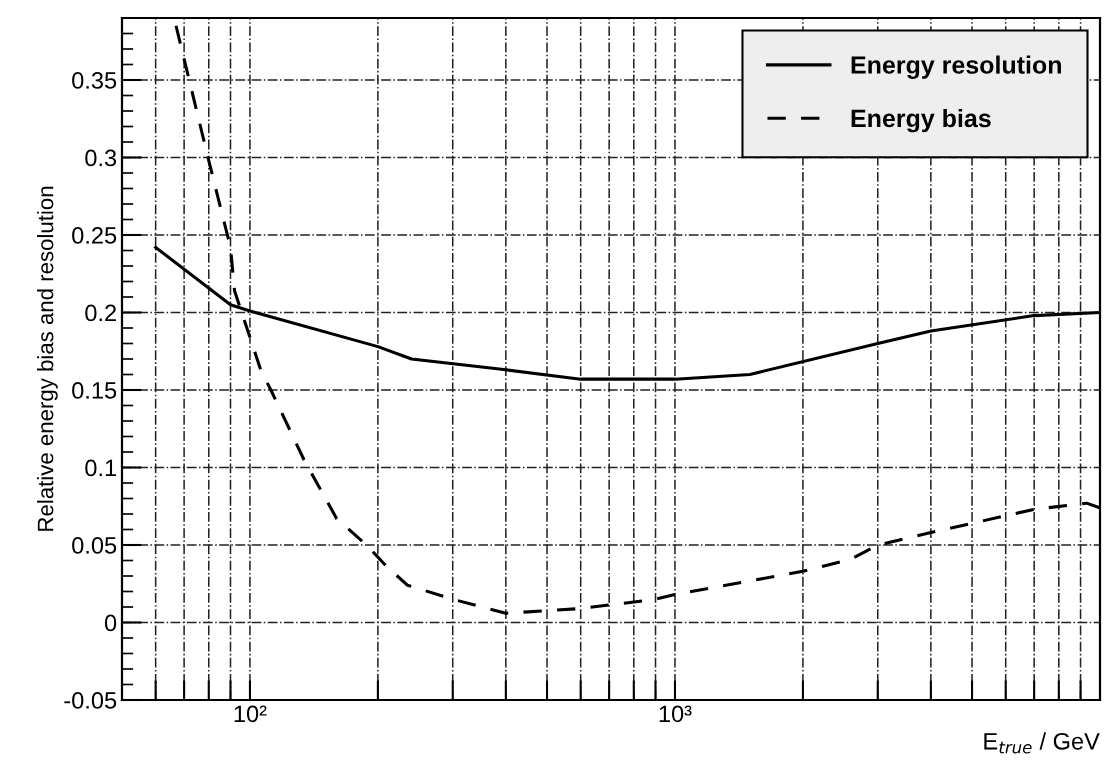 This screenshot has height=776, width=1118. Describe the element at coordinates (90, 700) in the screenshot. I see `y-tick-label: -0.05` at that location.